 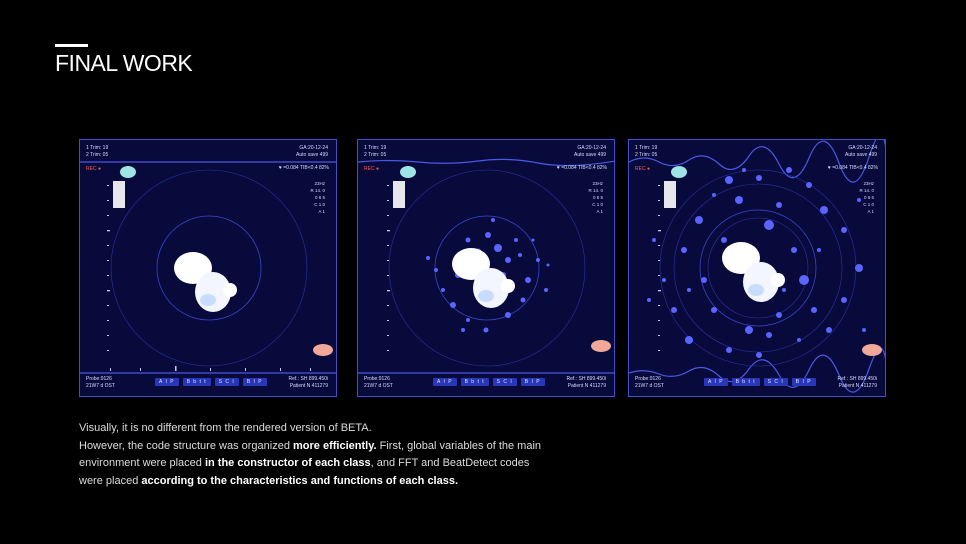 I want to click on panel-2-graphic, so click(x=486, y=266).